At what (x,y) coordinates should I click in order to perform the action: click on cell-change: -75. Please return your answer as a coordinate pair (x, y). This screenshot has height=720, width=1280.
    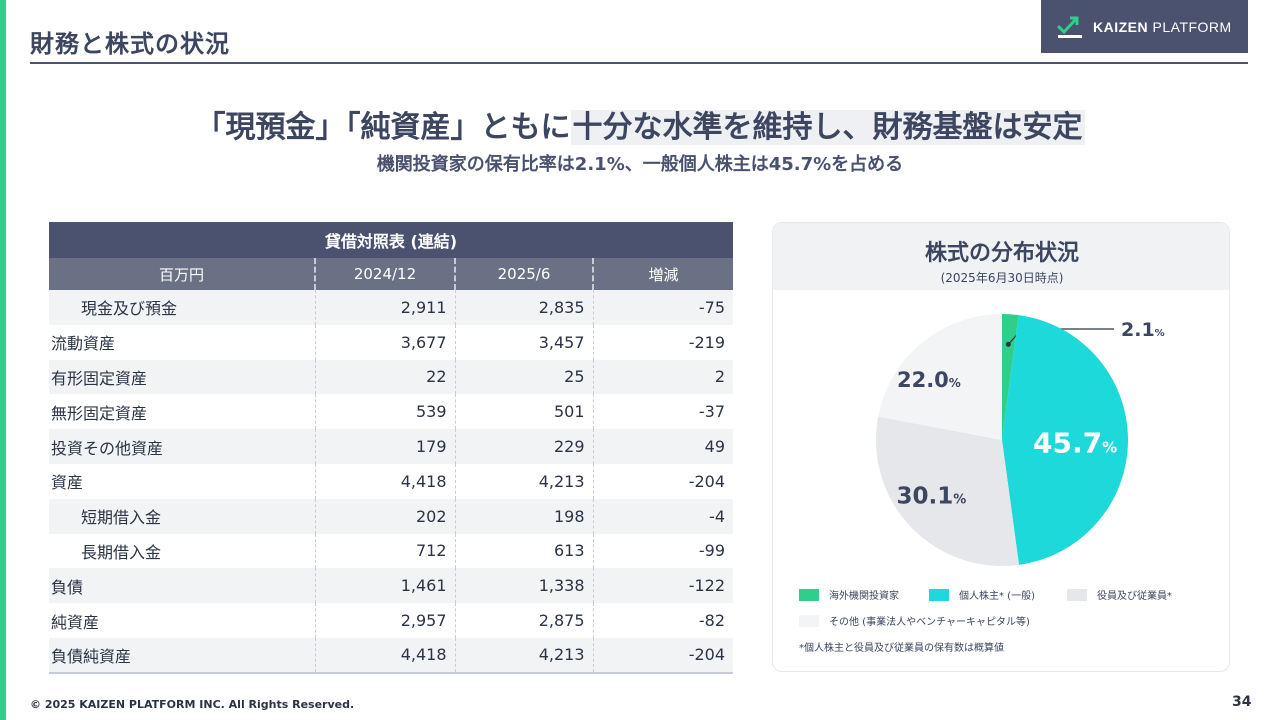
    Looking at the image, I should click on (662, 307).